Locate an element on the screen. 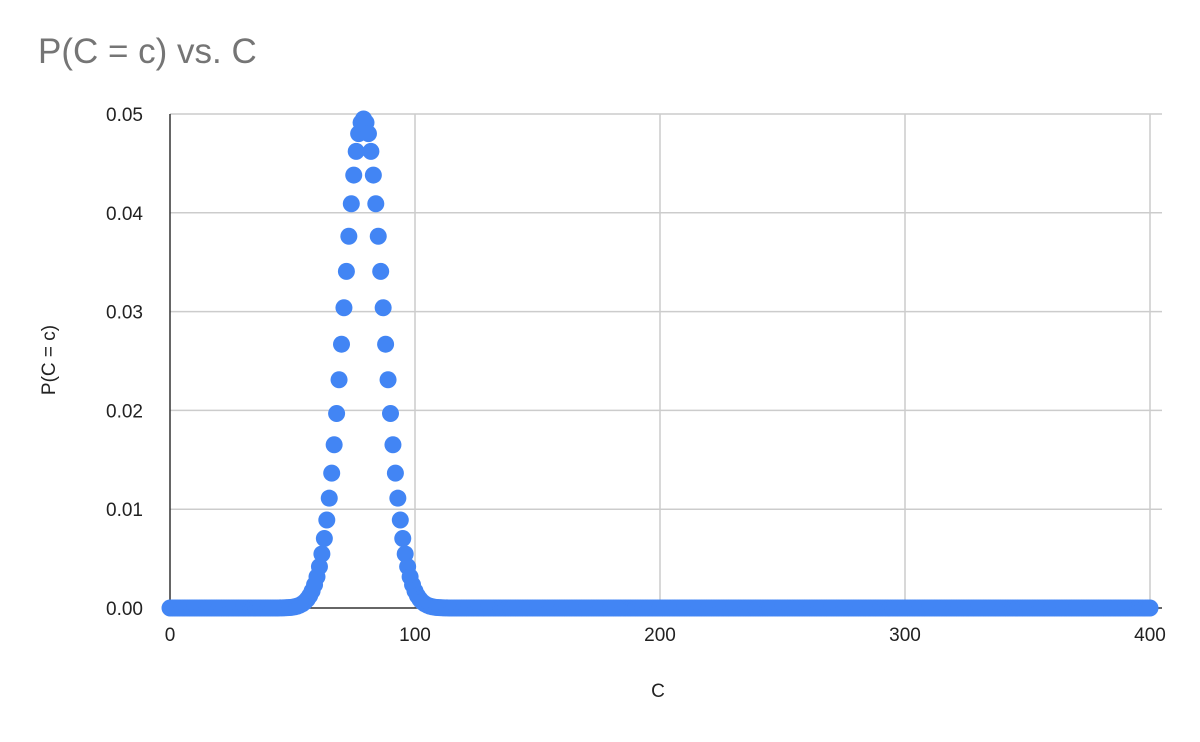  y-tick-label: 0.04 is located at coordinates (124, 214).